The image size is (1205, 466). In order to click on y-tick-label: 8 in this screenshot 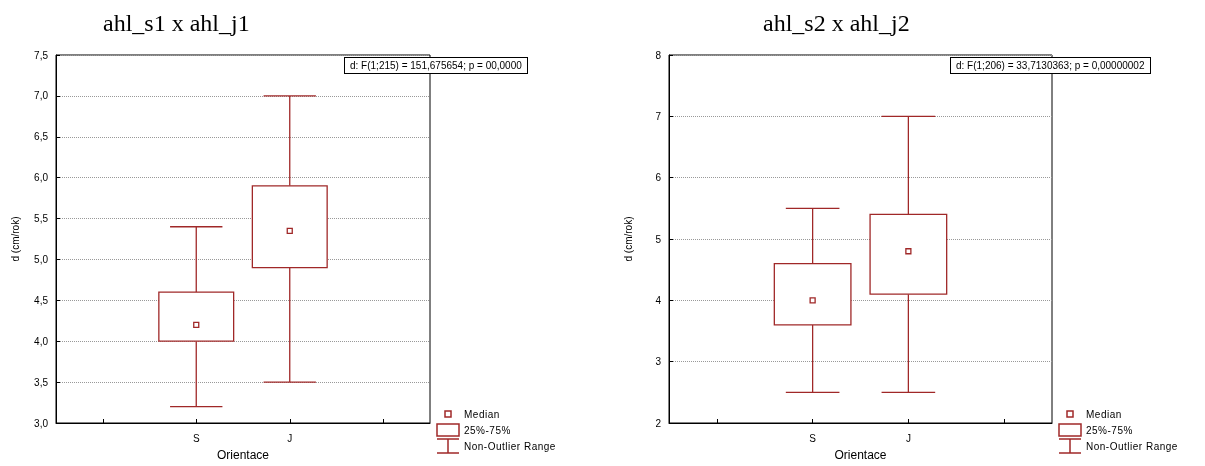, I will do `click(658, 55)`.